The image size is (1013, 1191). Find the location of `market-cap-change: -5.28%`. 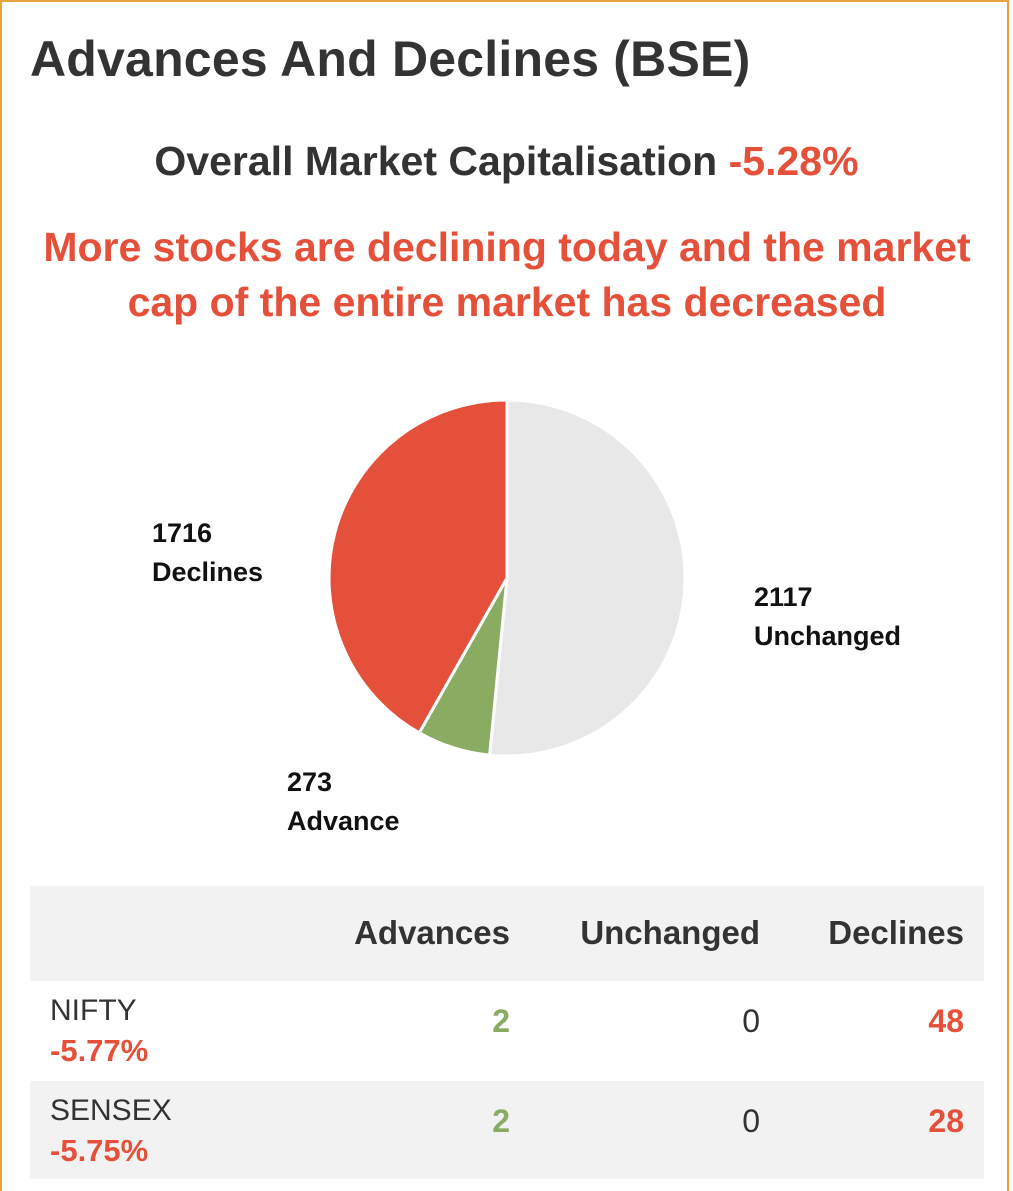

market-cap-change: -5.28% is located at coordinates (793, 161).